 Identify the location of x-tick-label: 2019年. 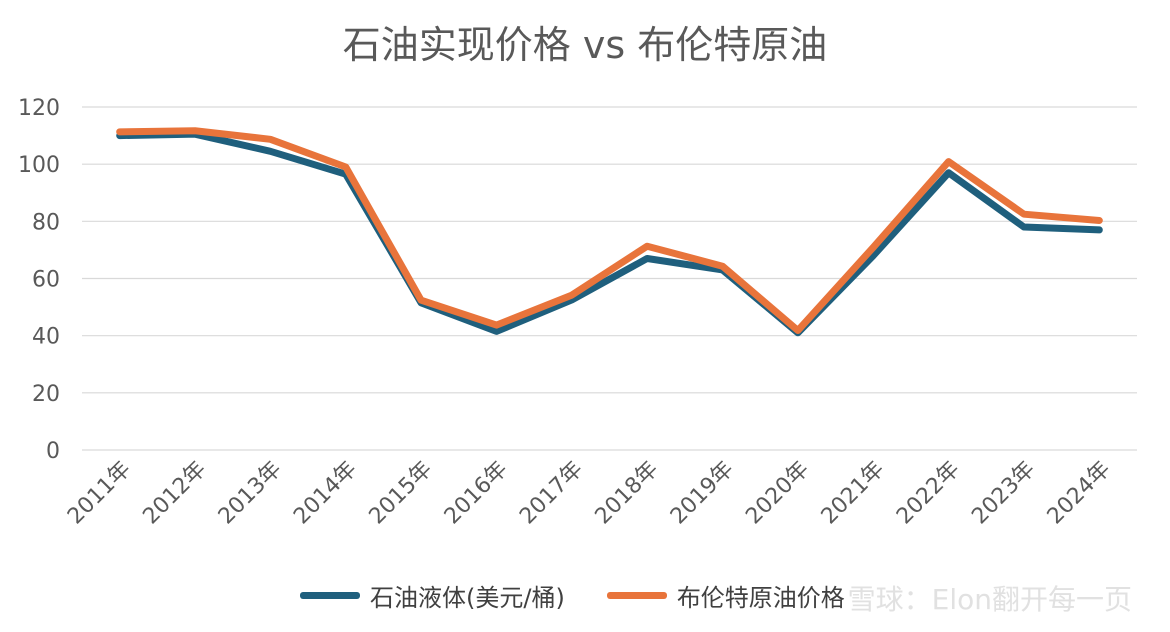
(702, 493).